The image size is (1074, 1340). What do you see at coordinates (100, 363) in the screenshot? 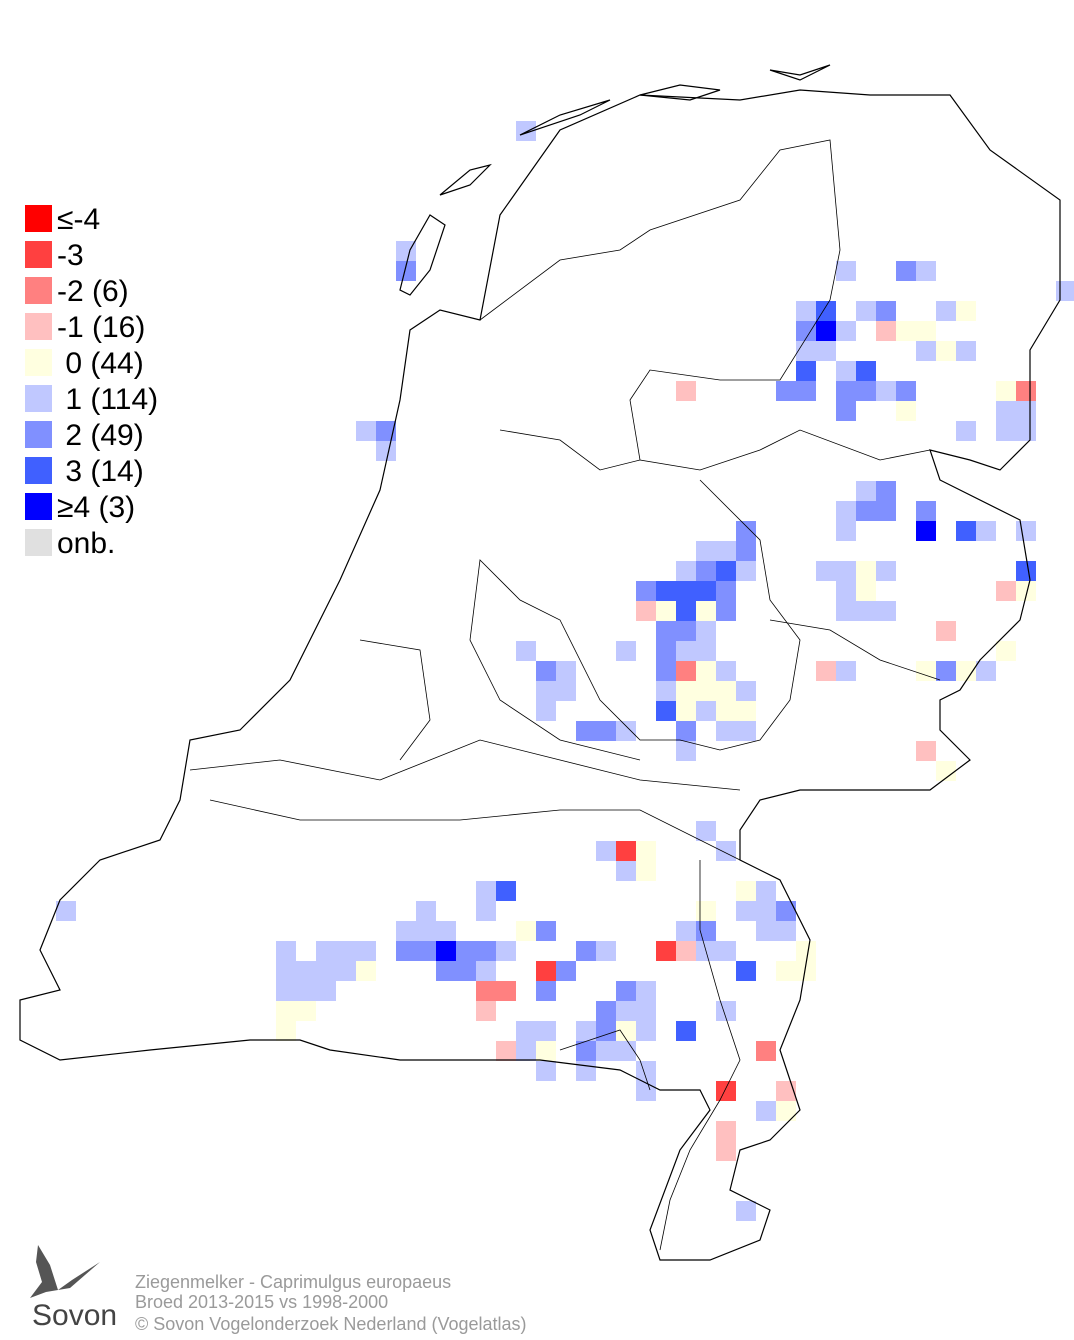
I see `legend-label: 0 (44)` at bounding box center [100, 363].